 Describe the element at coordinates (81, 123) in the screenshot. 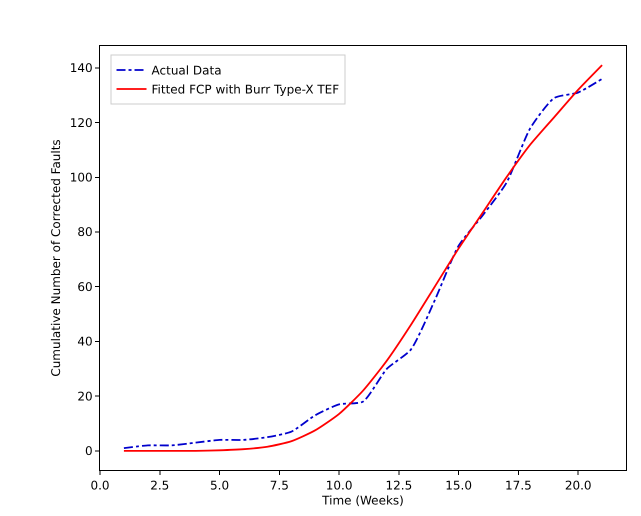

I see `y-tick-label: 120` at that location.